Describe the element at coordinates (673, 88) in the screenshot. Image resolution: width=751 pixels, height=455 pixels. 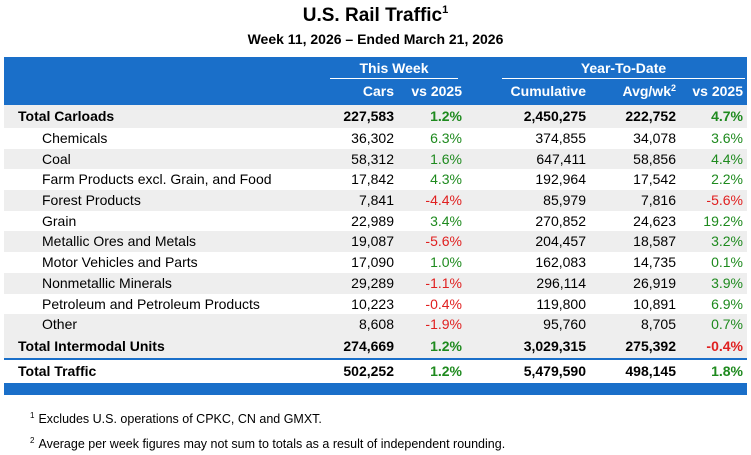
I see `avg-footnote-mark: 2` at that location.